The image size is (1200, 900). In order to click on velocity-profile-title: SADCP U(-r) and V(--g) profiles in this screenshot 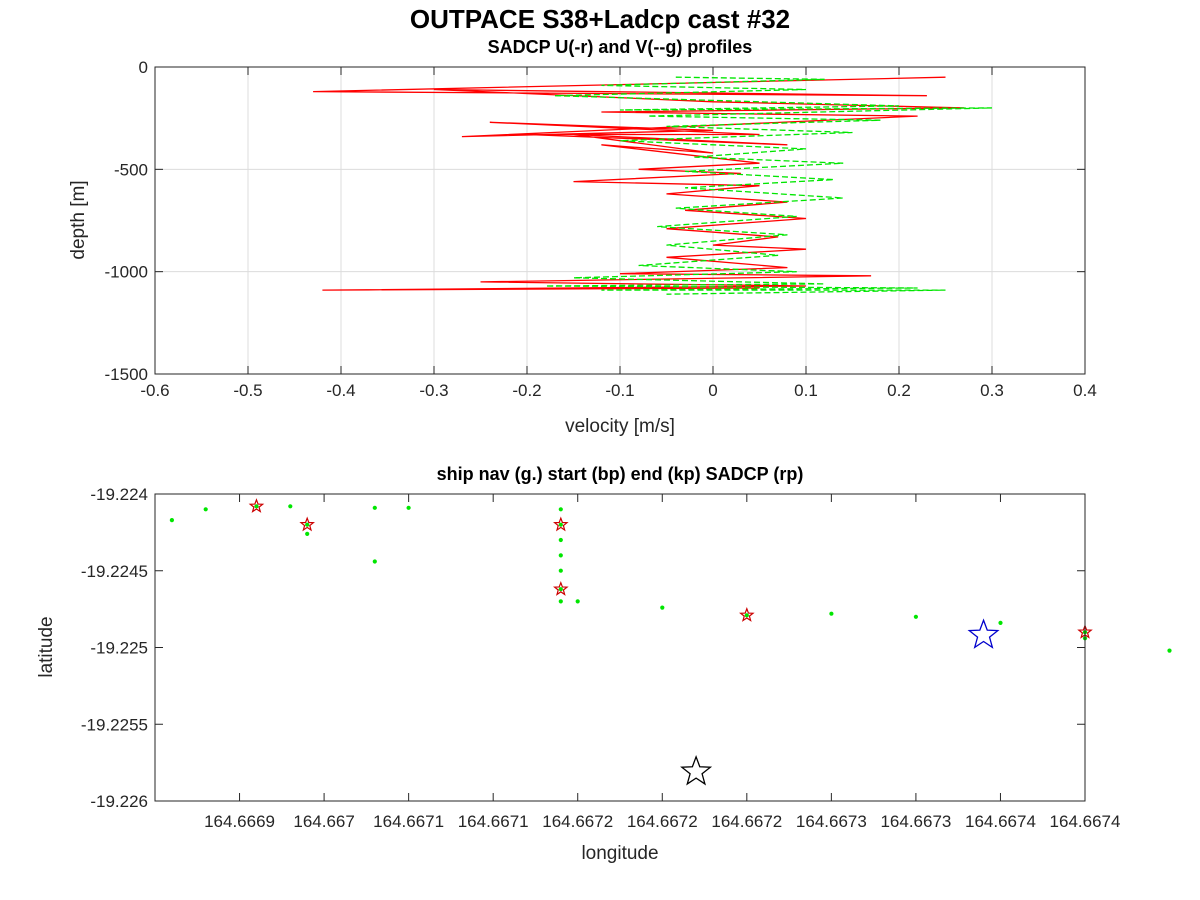, I will do `click(620, 47)`.